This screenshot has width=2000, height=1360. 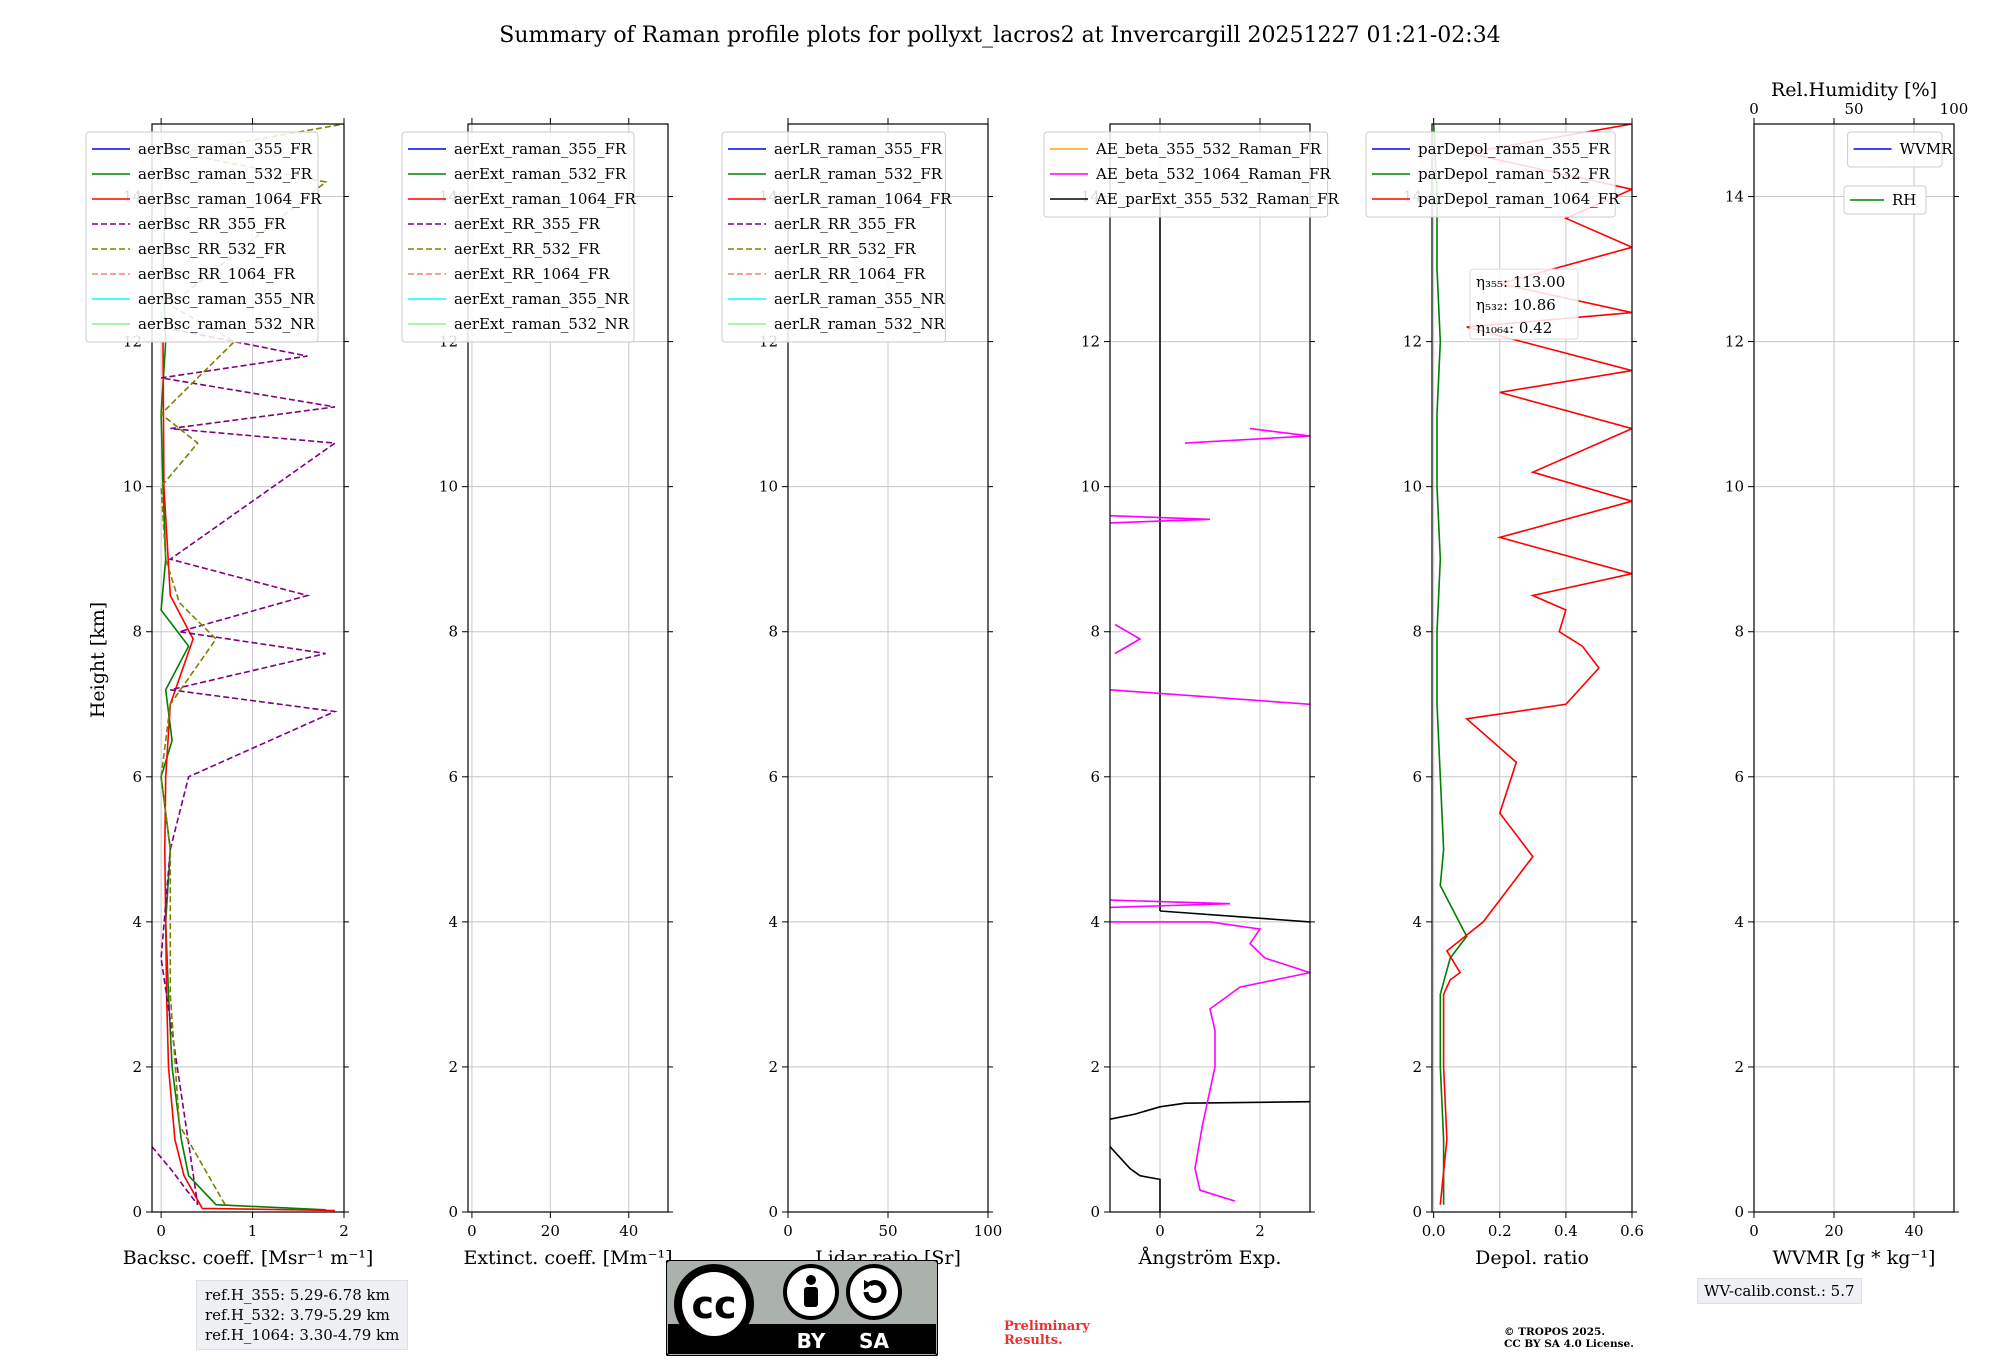 What do you see at coordinates (1734, 197) in the screenshot?
I see `y-tick-label: 14` at bounding box center [1734, 197].